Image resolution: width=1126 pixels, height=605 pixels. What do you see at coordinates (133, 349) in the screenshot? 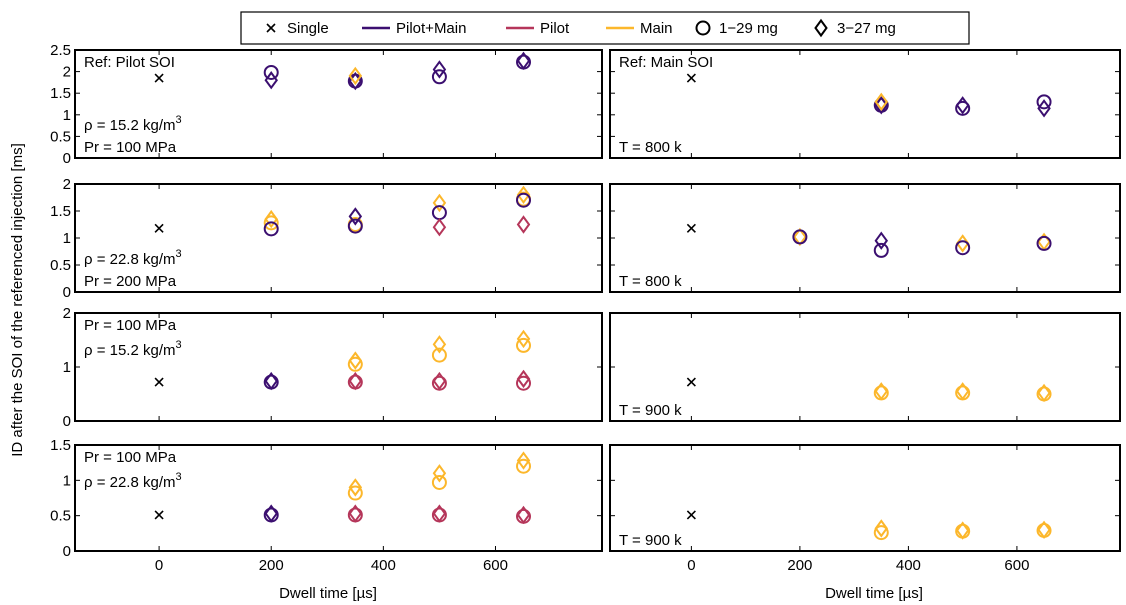
I see `panel-annotation: ρ = 15.2 kg/m3` at bounding box center [133, 349].